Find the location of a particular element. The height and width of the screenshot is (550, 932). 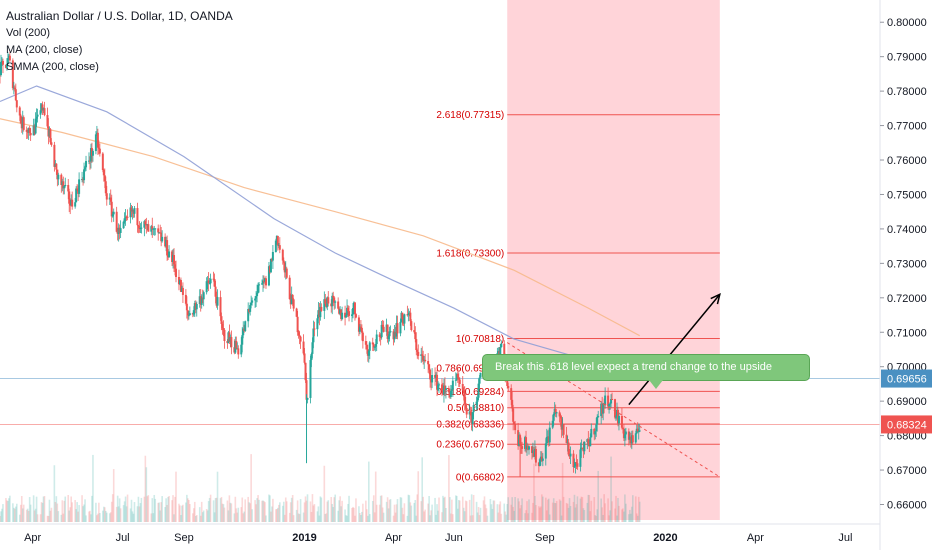

x-tick-label: Sep is located at coordinates (545, 538).